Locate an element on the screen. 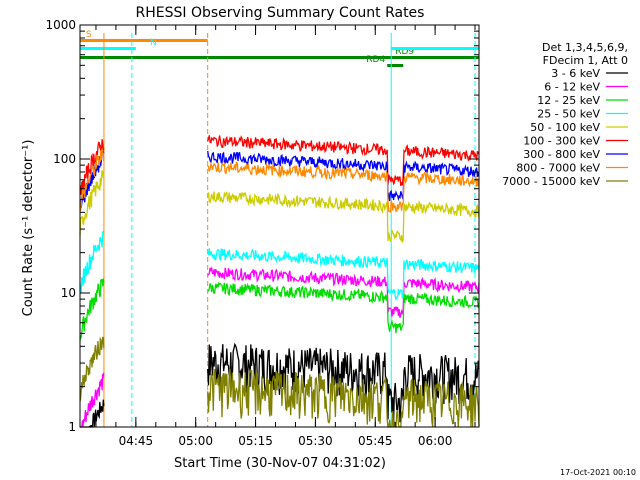  x-axis-label: Start Time (30-Nov-07 04:31:02) is located at coordinates (280, 463).